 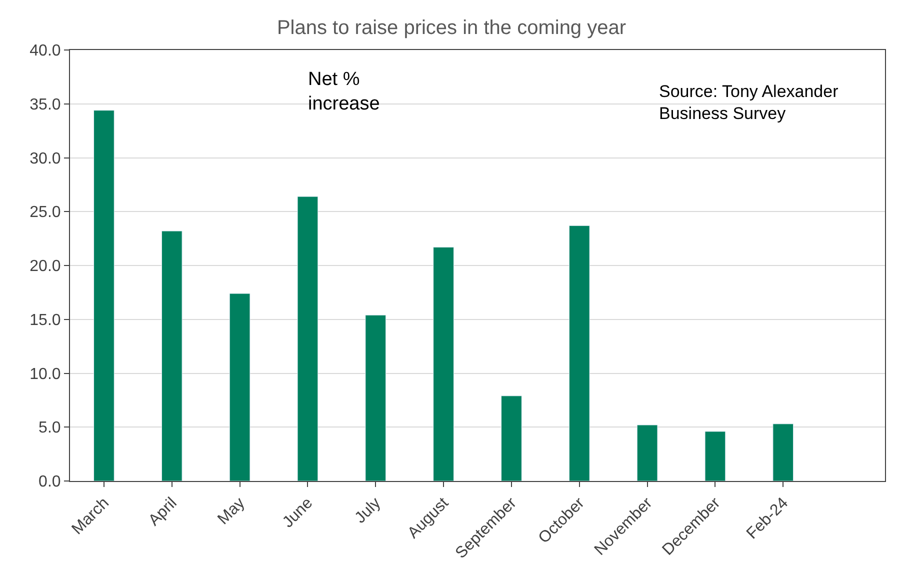 I want to click on y-tick-label: 10.0, so click(x=45, y=374).